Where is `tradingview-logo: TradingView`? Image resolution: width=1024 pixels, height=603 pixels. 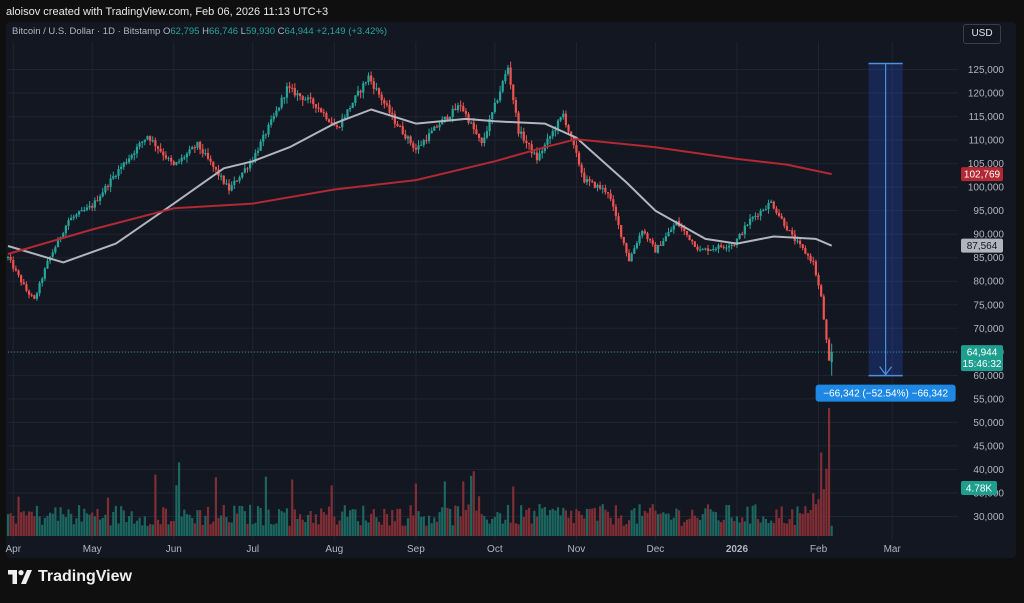
tradingview-logo: TradingView is located at coordinates (70, 577).